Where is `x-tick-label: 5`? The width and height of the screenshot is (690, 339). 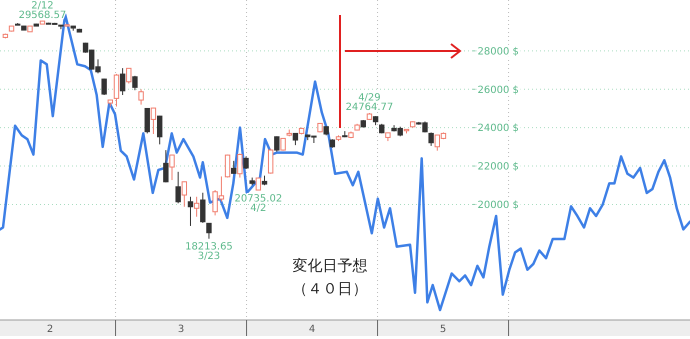 x-tick-label: 5 is located at coordinates (443, 329).